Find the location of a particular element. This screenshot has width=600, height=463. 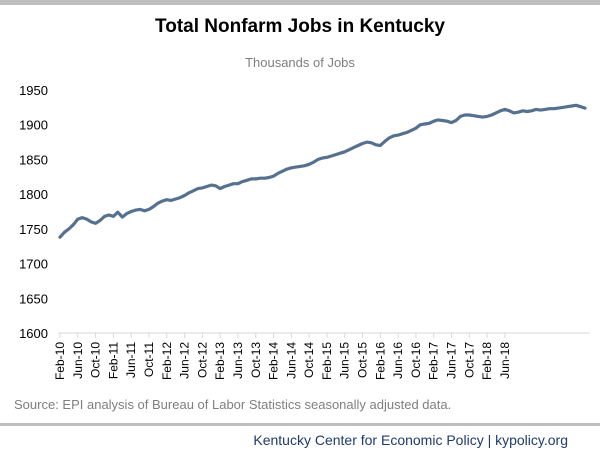

chart-subtitle: Thousands of Jobs is located at coordinates (300, 62).